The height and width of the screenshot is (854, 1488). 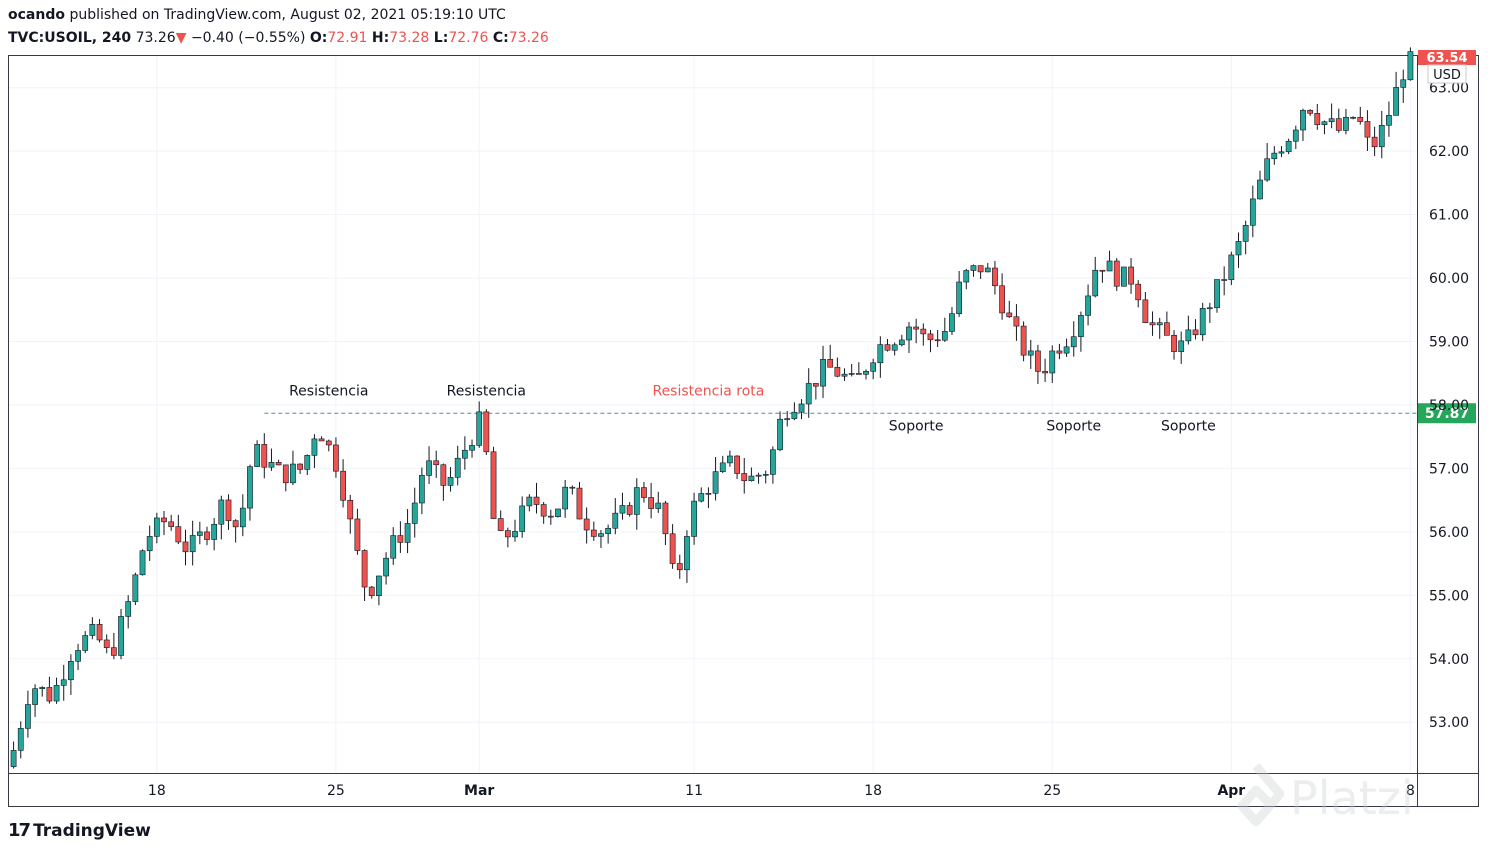 I want to click on x-tick-label: Apr, so click(x=1231, y=791).